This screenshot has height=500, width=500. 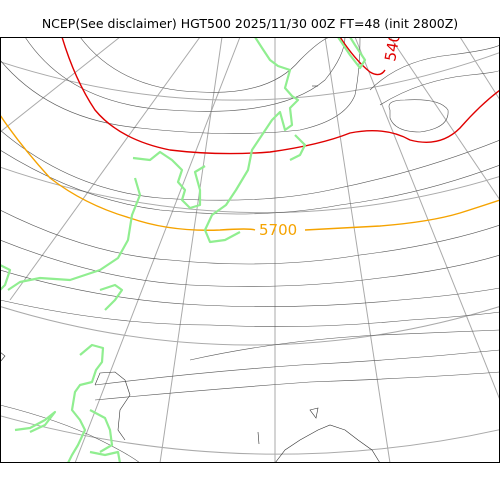 What do you see at coordinates (402, 215) in the screenshot?
I see `isoline-5700-east` at bounding box center [402, 215].